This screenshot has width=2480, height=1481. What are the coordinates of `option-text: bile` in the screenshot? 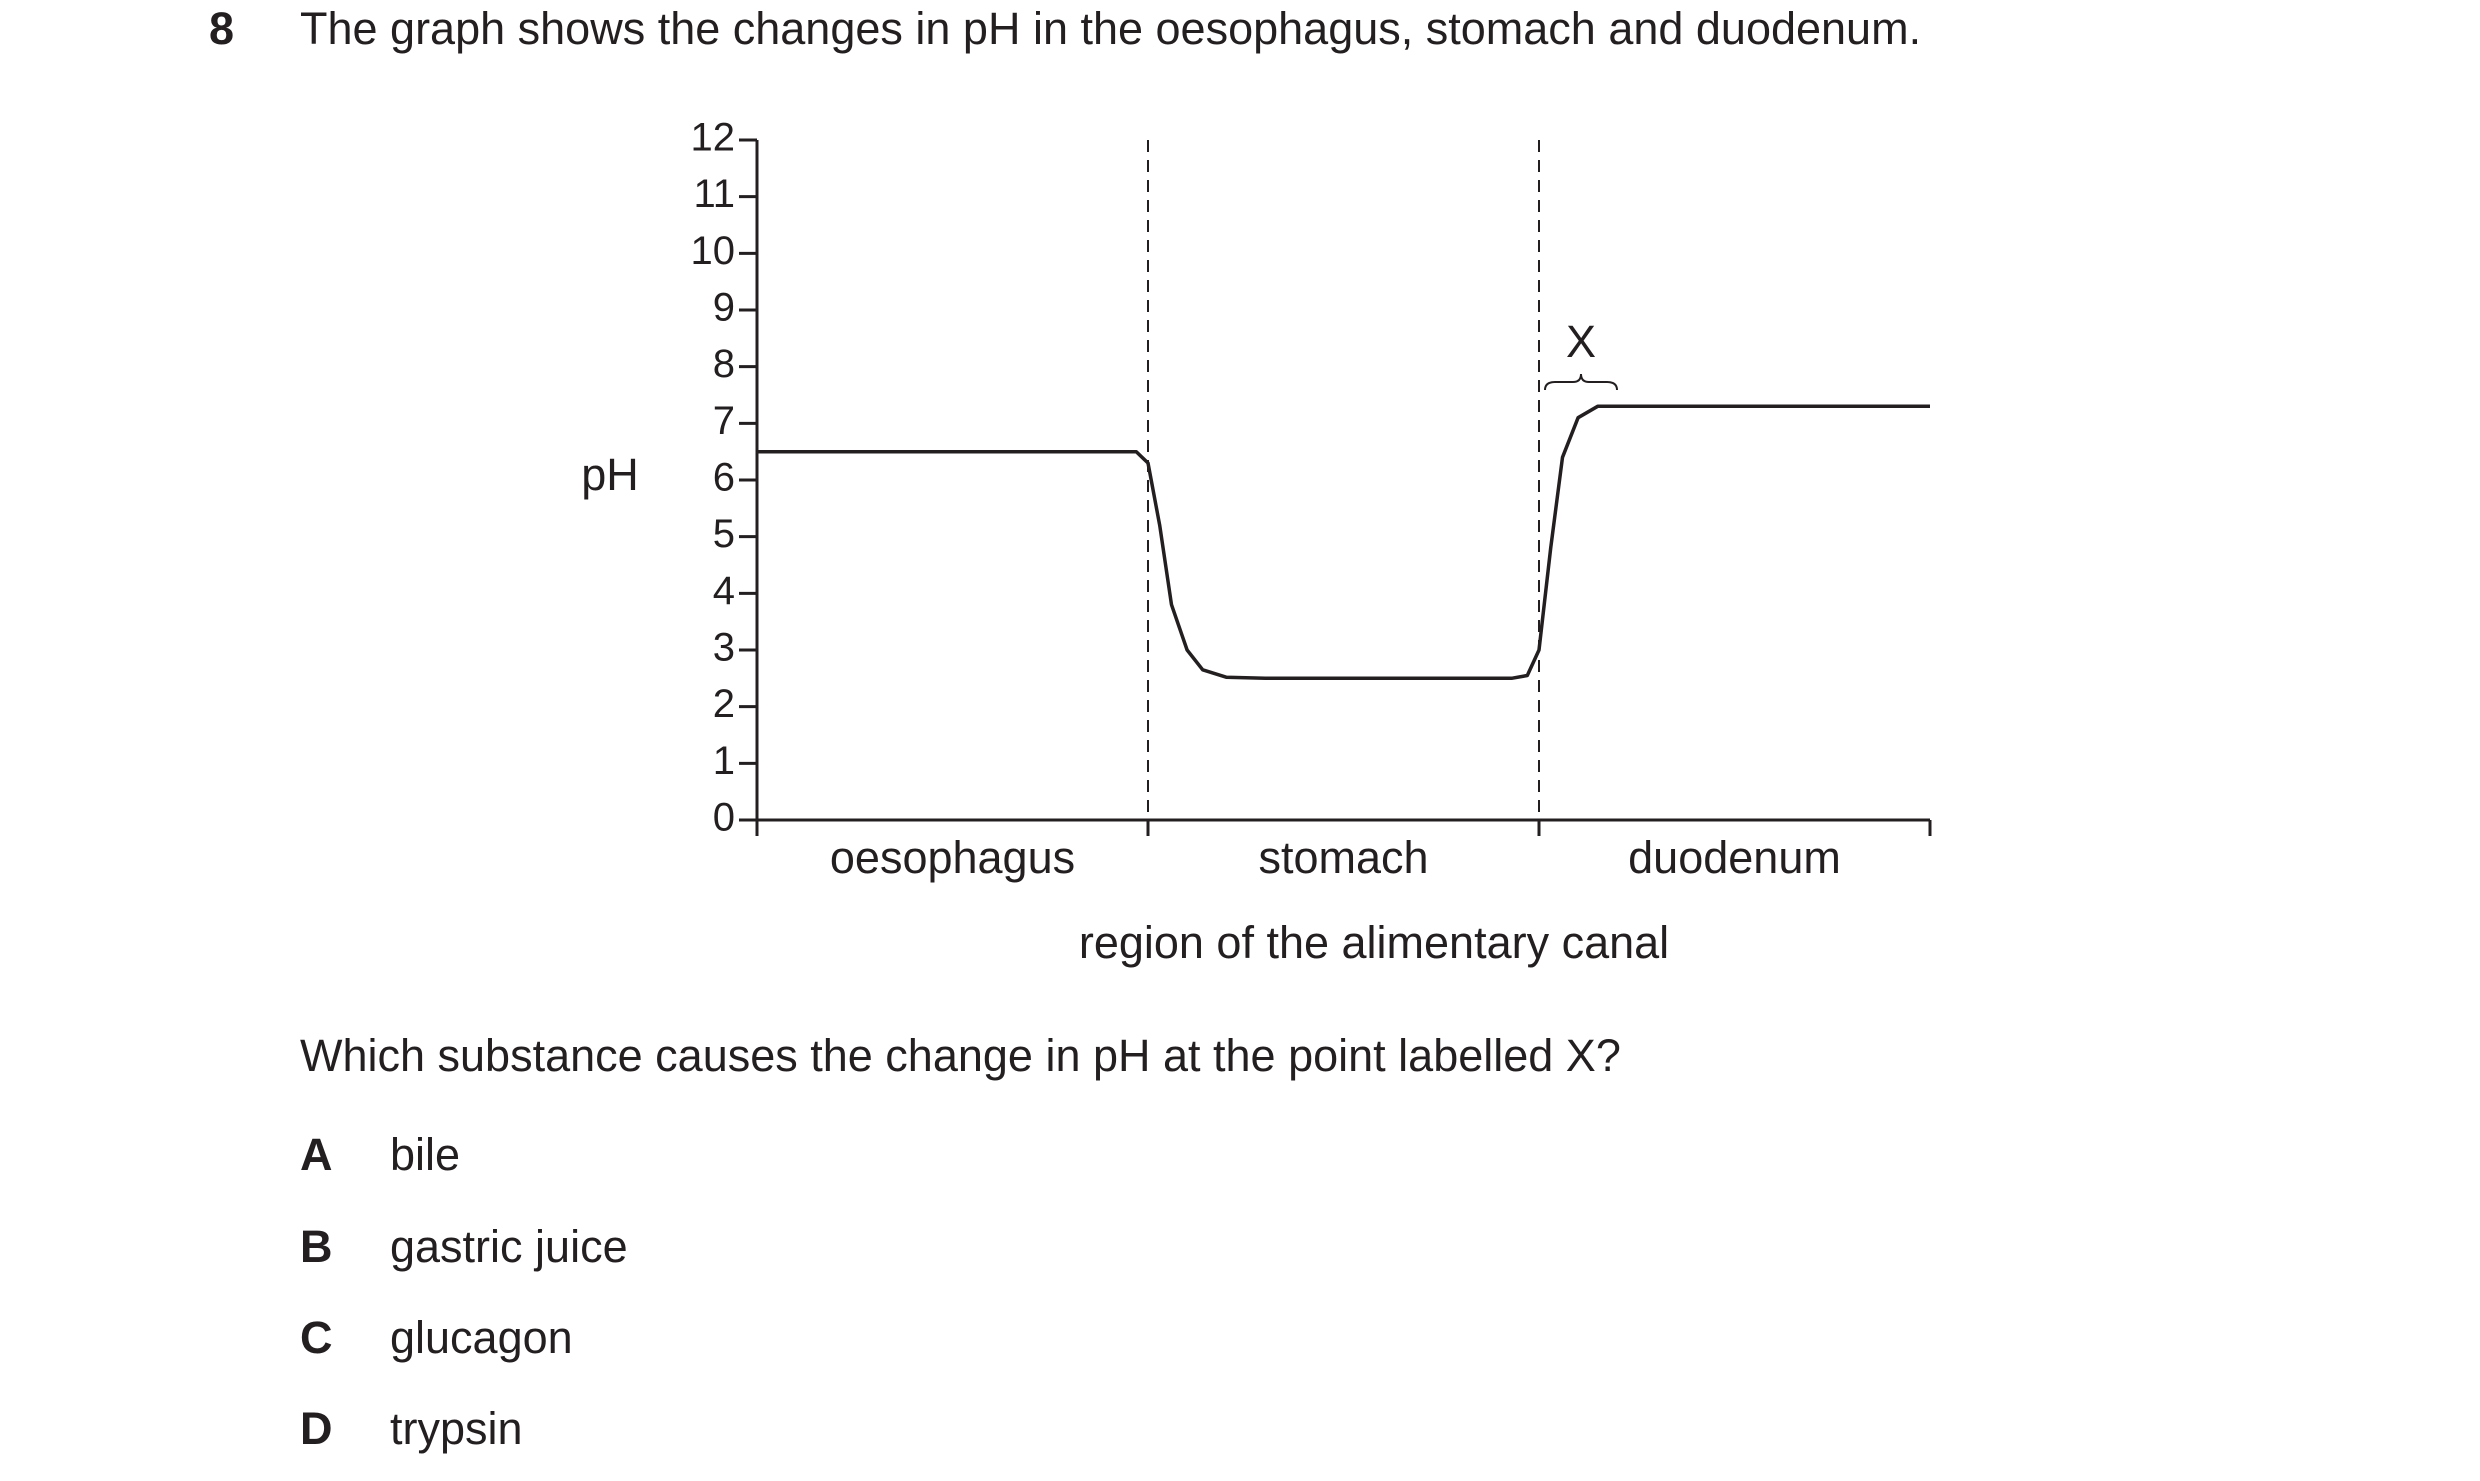 It's located at (425, 1154).